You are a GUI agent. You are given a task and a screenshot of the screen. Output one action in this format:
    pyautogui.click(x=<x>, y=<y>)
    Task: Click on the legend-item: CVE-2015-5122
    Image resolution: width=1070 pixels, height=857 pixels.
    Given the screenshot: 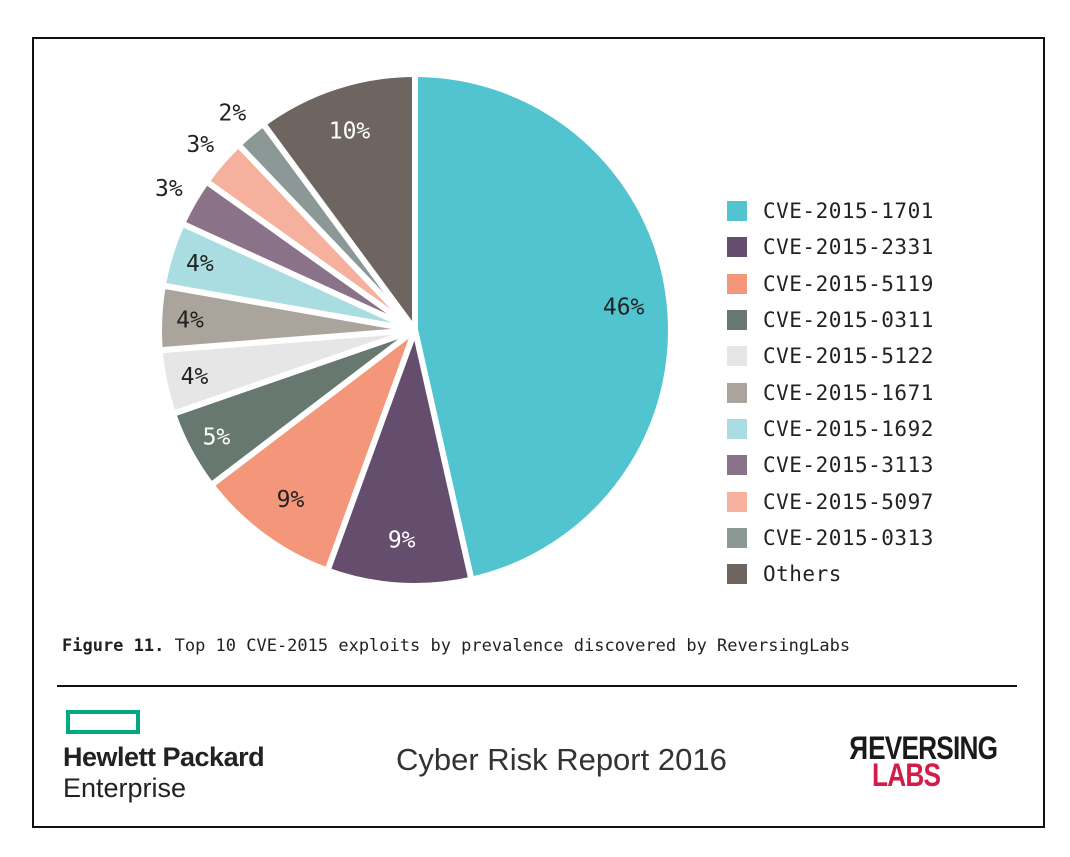 What is the action you would take?
    pyautogui.click(x=830, y=356)
    